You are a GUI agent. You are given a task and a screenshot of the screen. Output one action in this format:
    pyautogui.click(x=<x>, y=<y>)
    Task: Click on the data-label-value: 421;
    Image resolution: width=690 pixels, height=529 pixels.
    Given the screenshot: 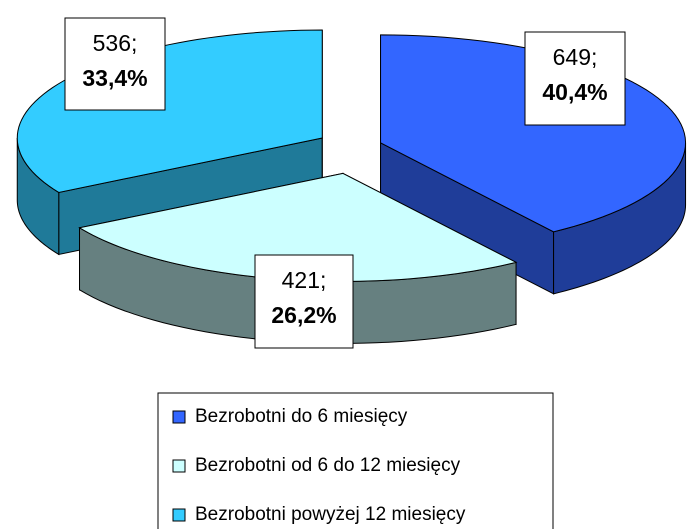 What is the action you would take?
    pyautogui.click(x=304, y=280)
    